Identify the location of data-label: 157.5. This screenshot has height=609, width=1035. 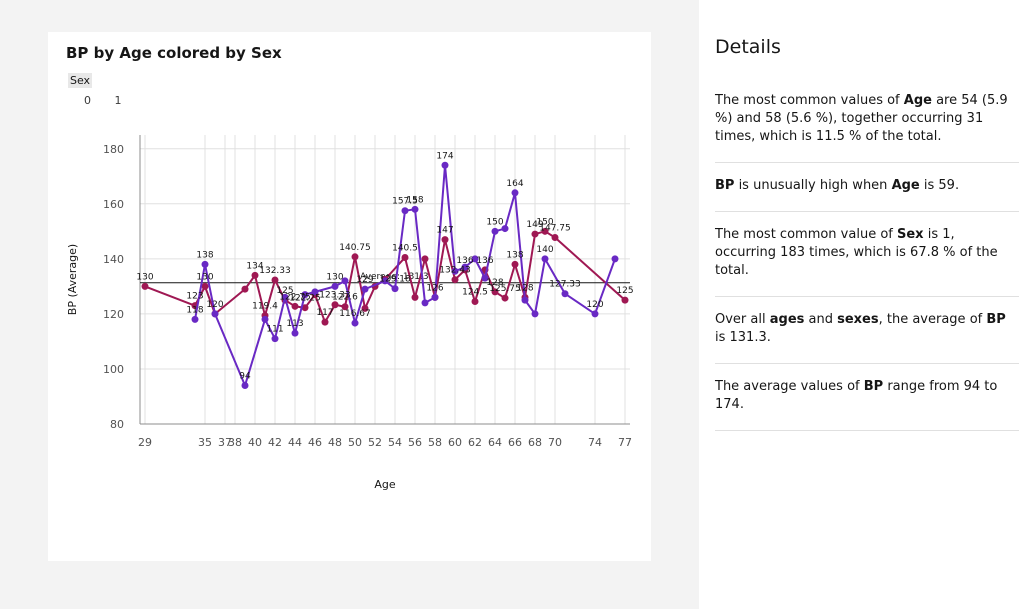
(405, 202).